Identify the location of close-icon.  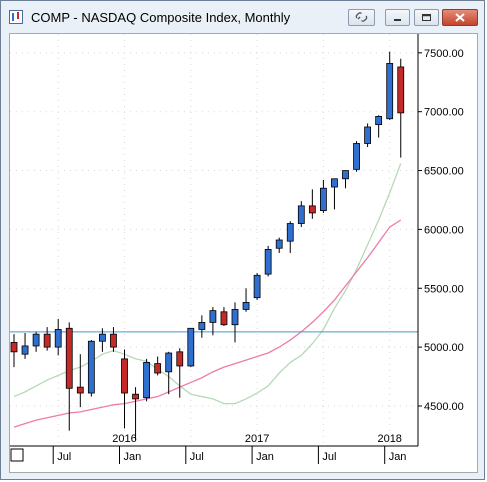
(460, 17).